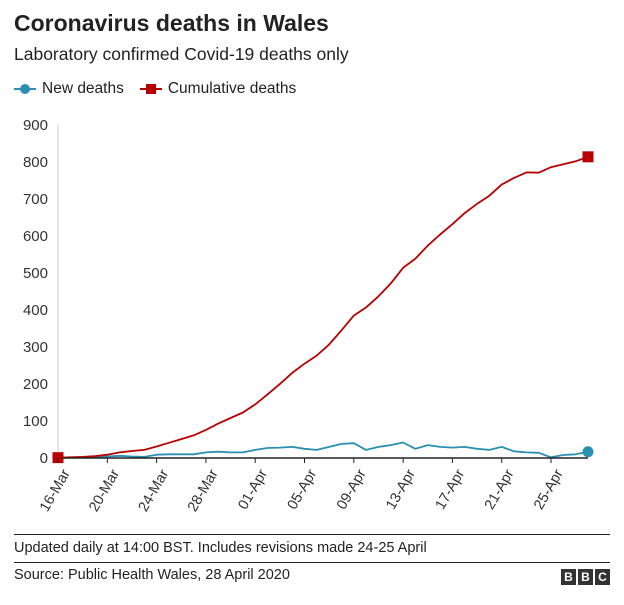 This screenshot has width=624, height=605. Describe the element at coordinates (588, 452) in the screenshot. I see `new-deaths-end-point` at that location.